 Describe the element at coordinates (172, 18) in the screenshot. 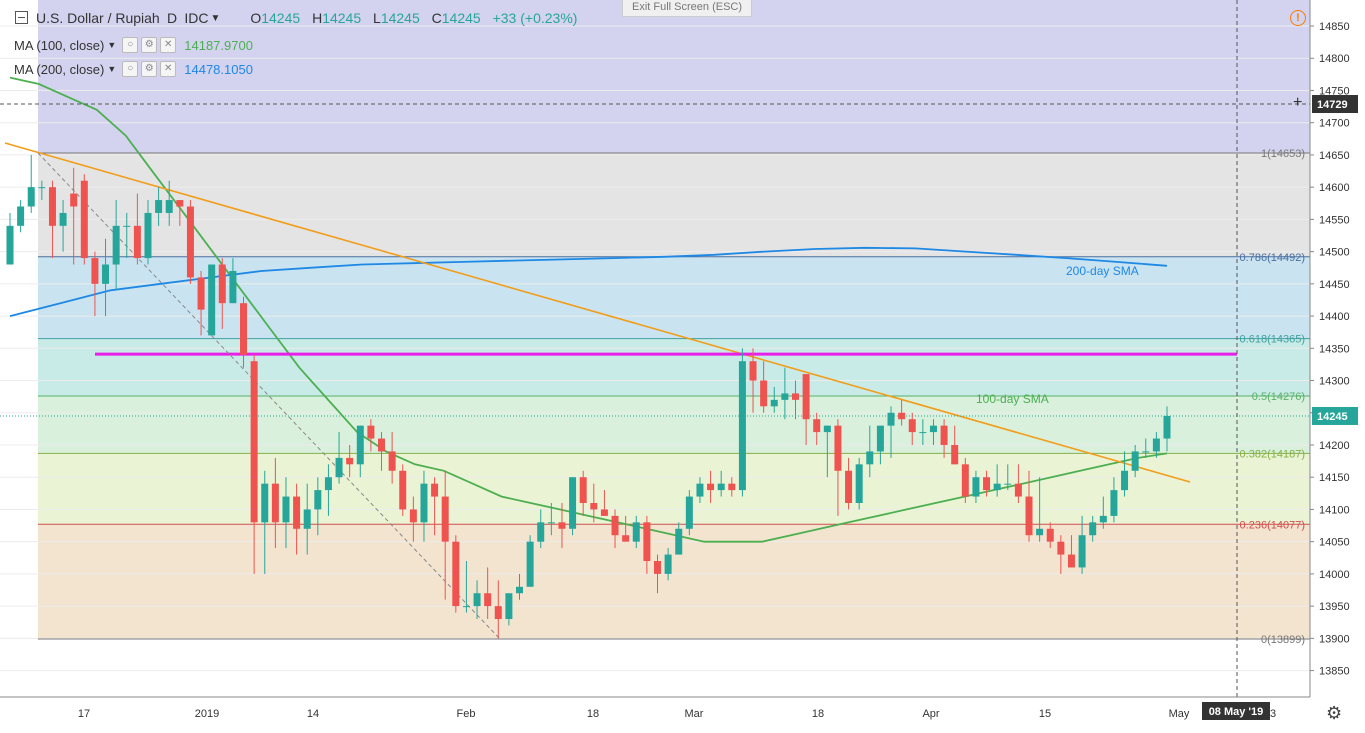

I see `interval: D` at that location.